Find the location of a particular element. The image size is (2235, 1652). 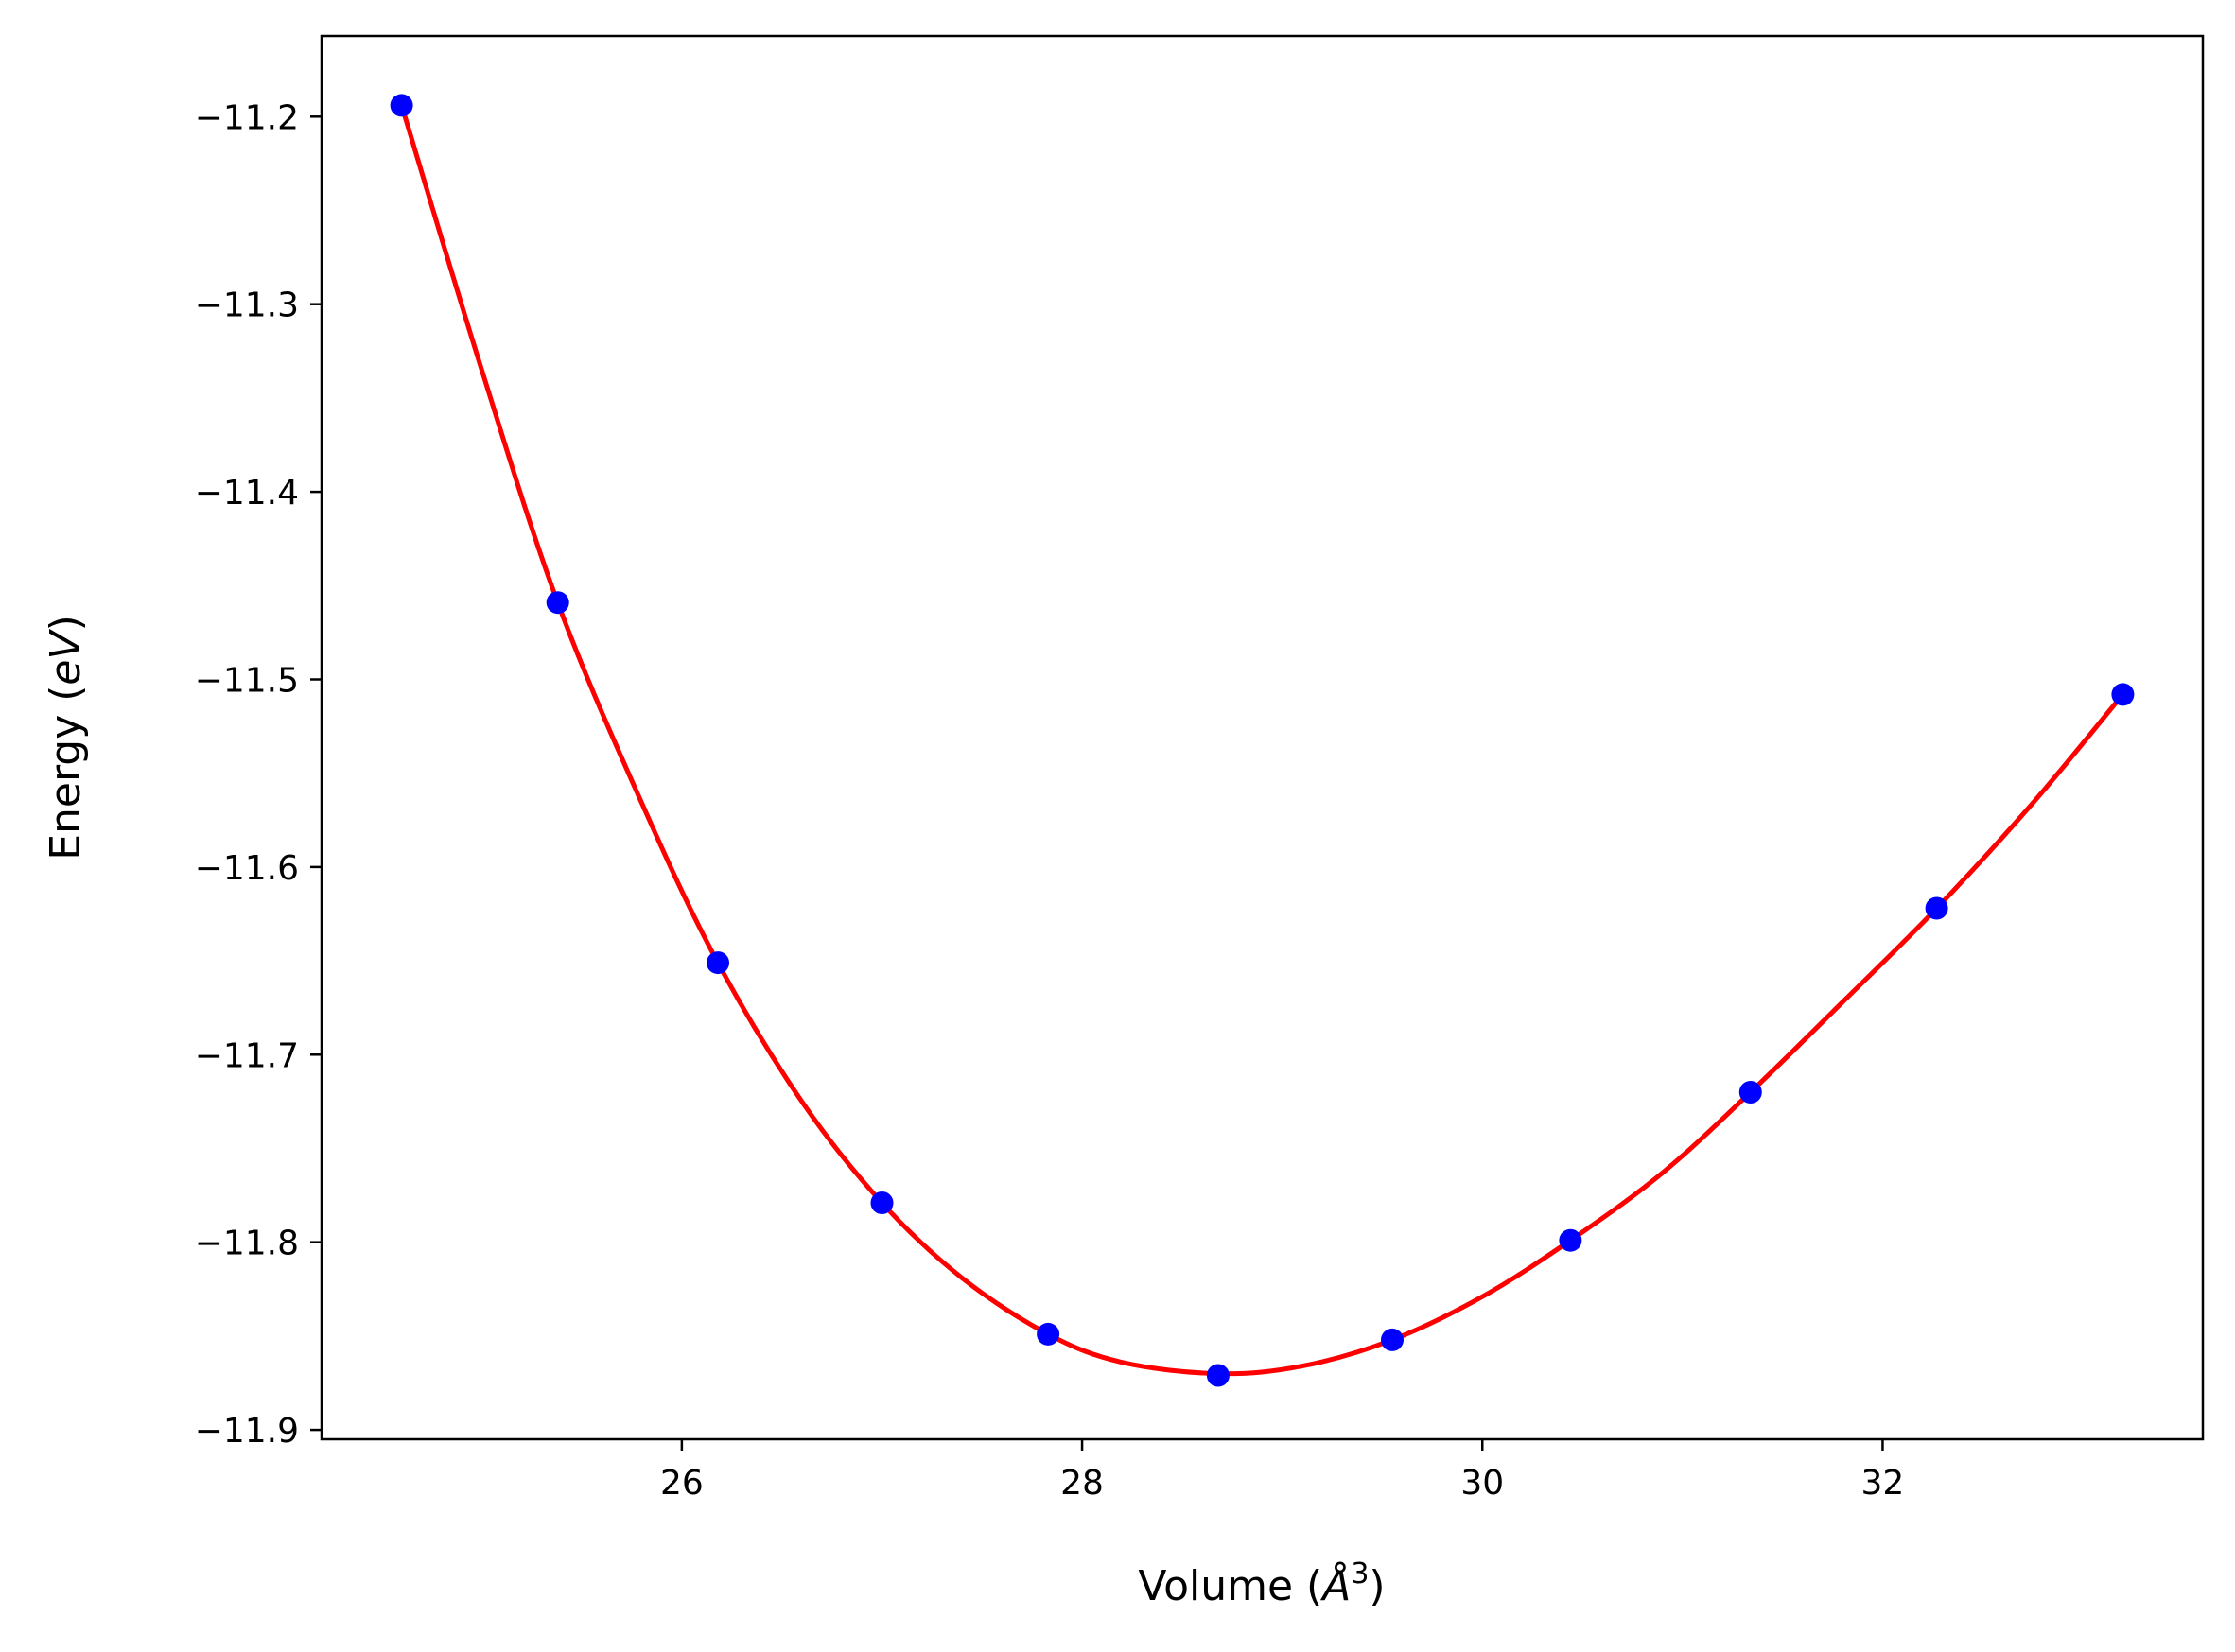

x-axis-label-suffix: ) is located at coordinates (1377, 1586).